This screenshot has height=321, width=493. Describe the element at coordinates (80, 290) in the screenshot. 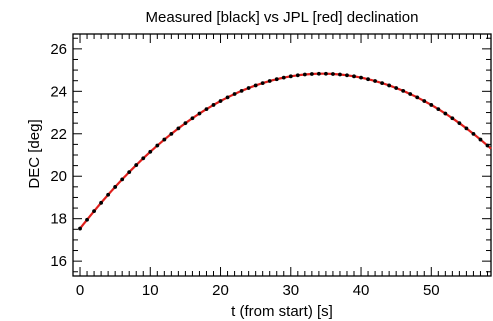

I see `x-tick-label: 0` at that location.